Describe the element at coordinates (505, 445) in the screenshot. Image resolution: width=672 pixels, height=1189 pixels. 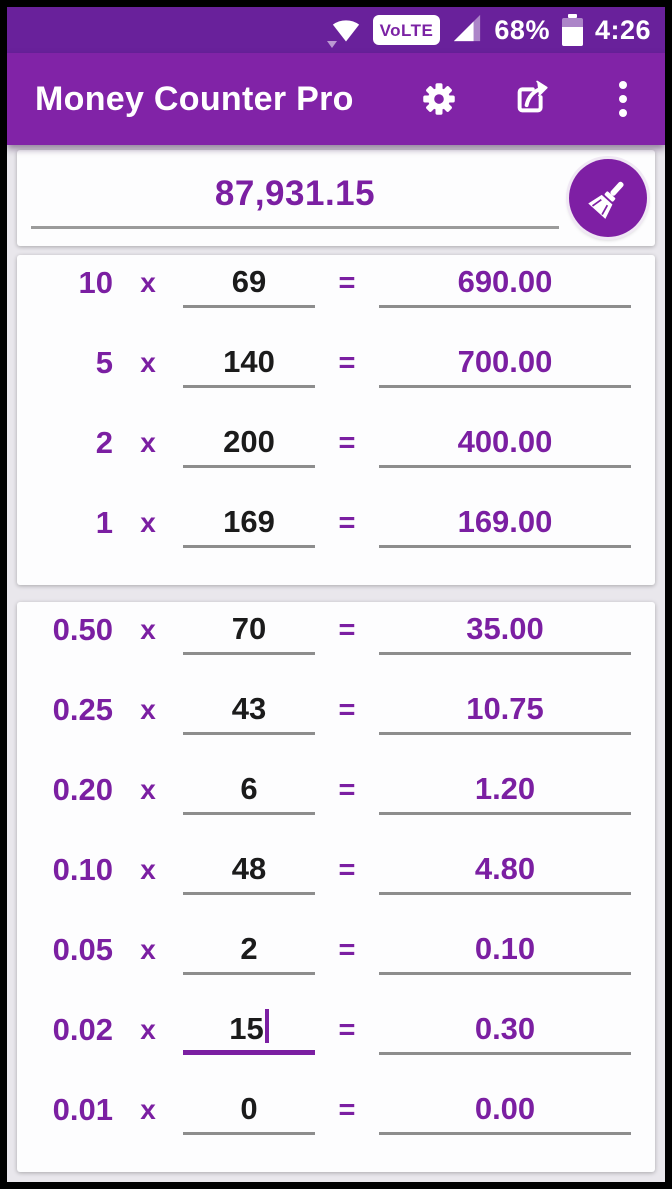
I see `result-field: 400.00` at that location.